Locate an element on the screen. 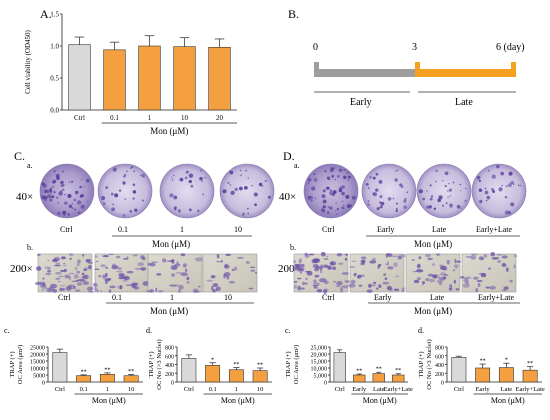 This screenshot has height=420, width=550. significance-mark: * is located at coordinates (506, 361).